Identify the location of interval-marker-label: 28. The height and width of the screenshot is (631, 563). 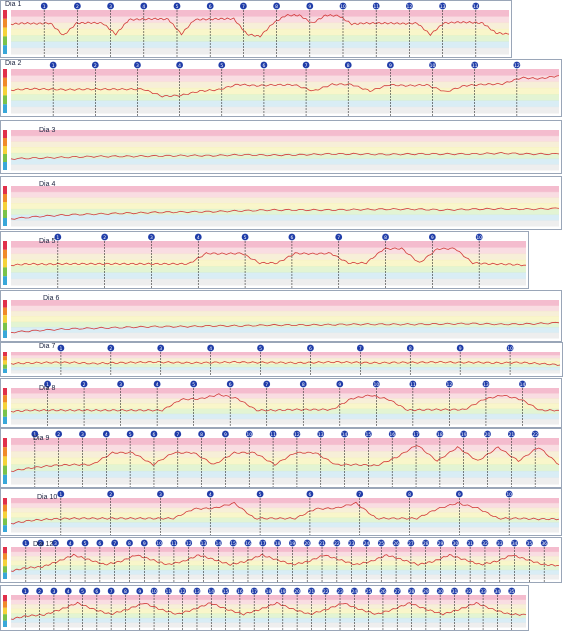
(426, 544).